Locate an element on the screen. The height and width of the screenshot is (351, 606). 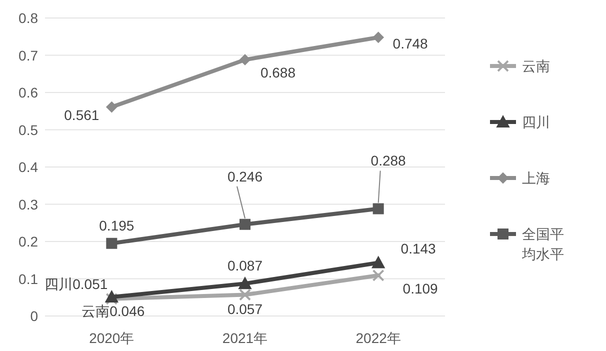
data-label: 0.748 is located at coordinates (410, 43).